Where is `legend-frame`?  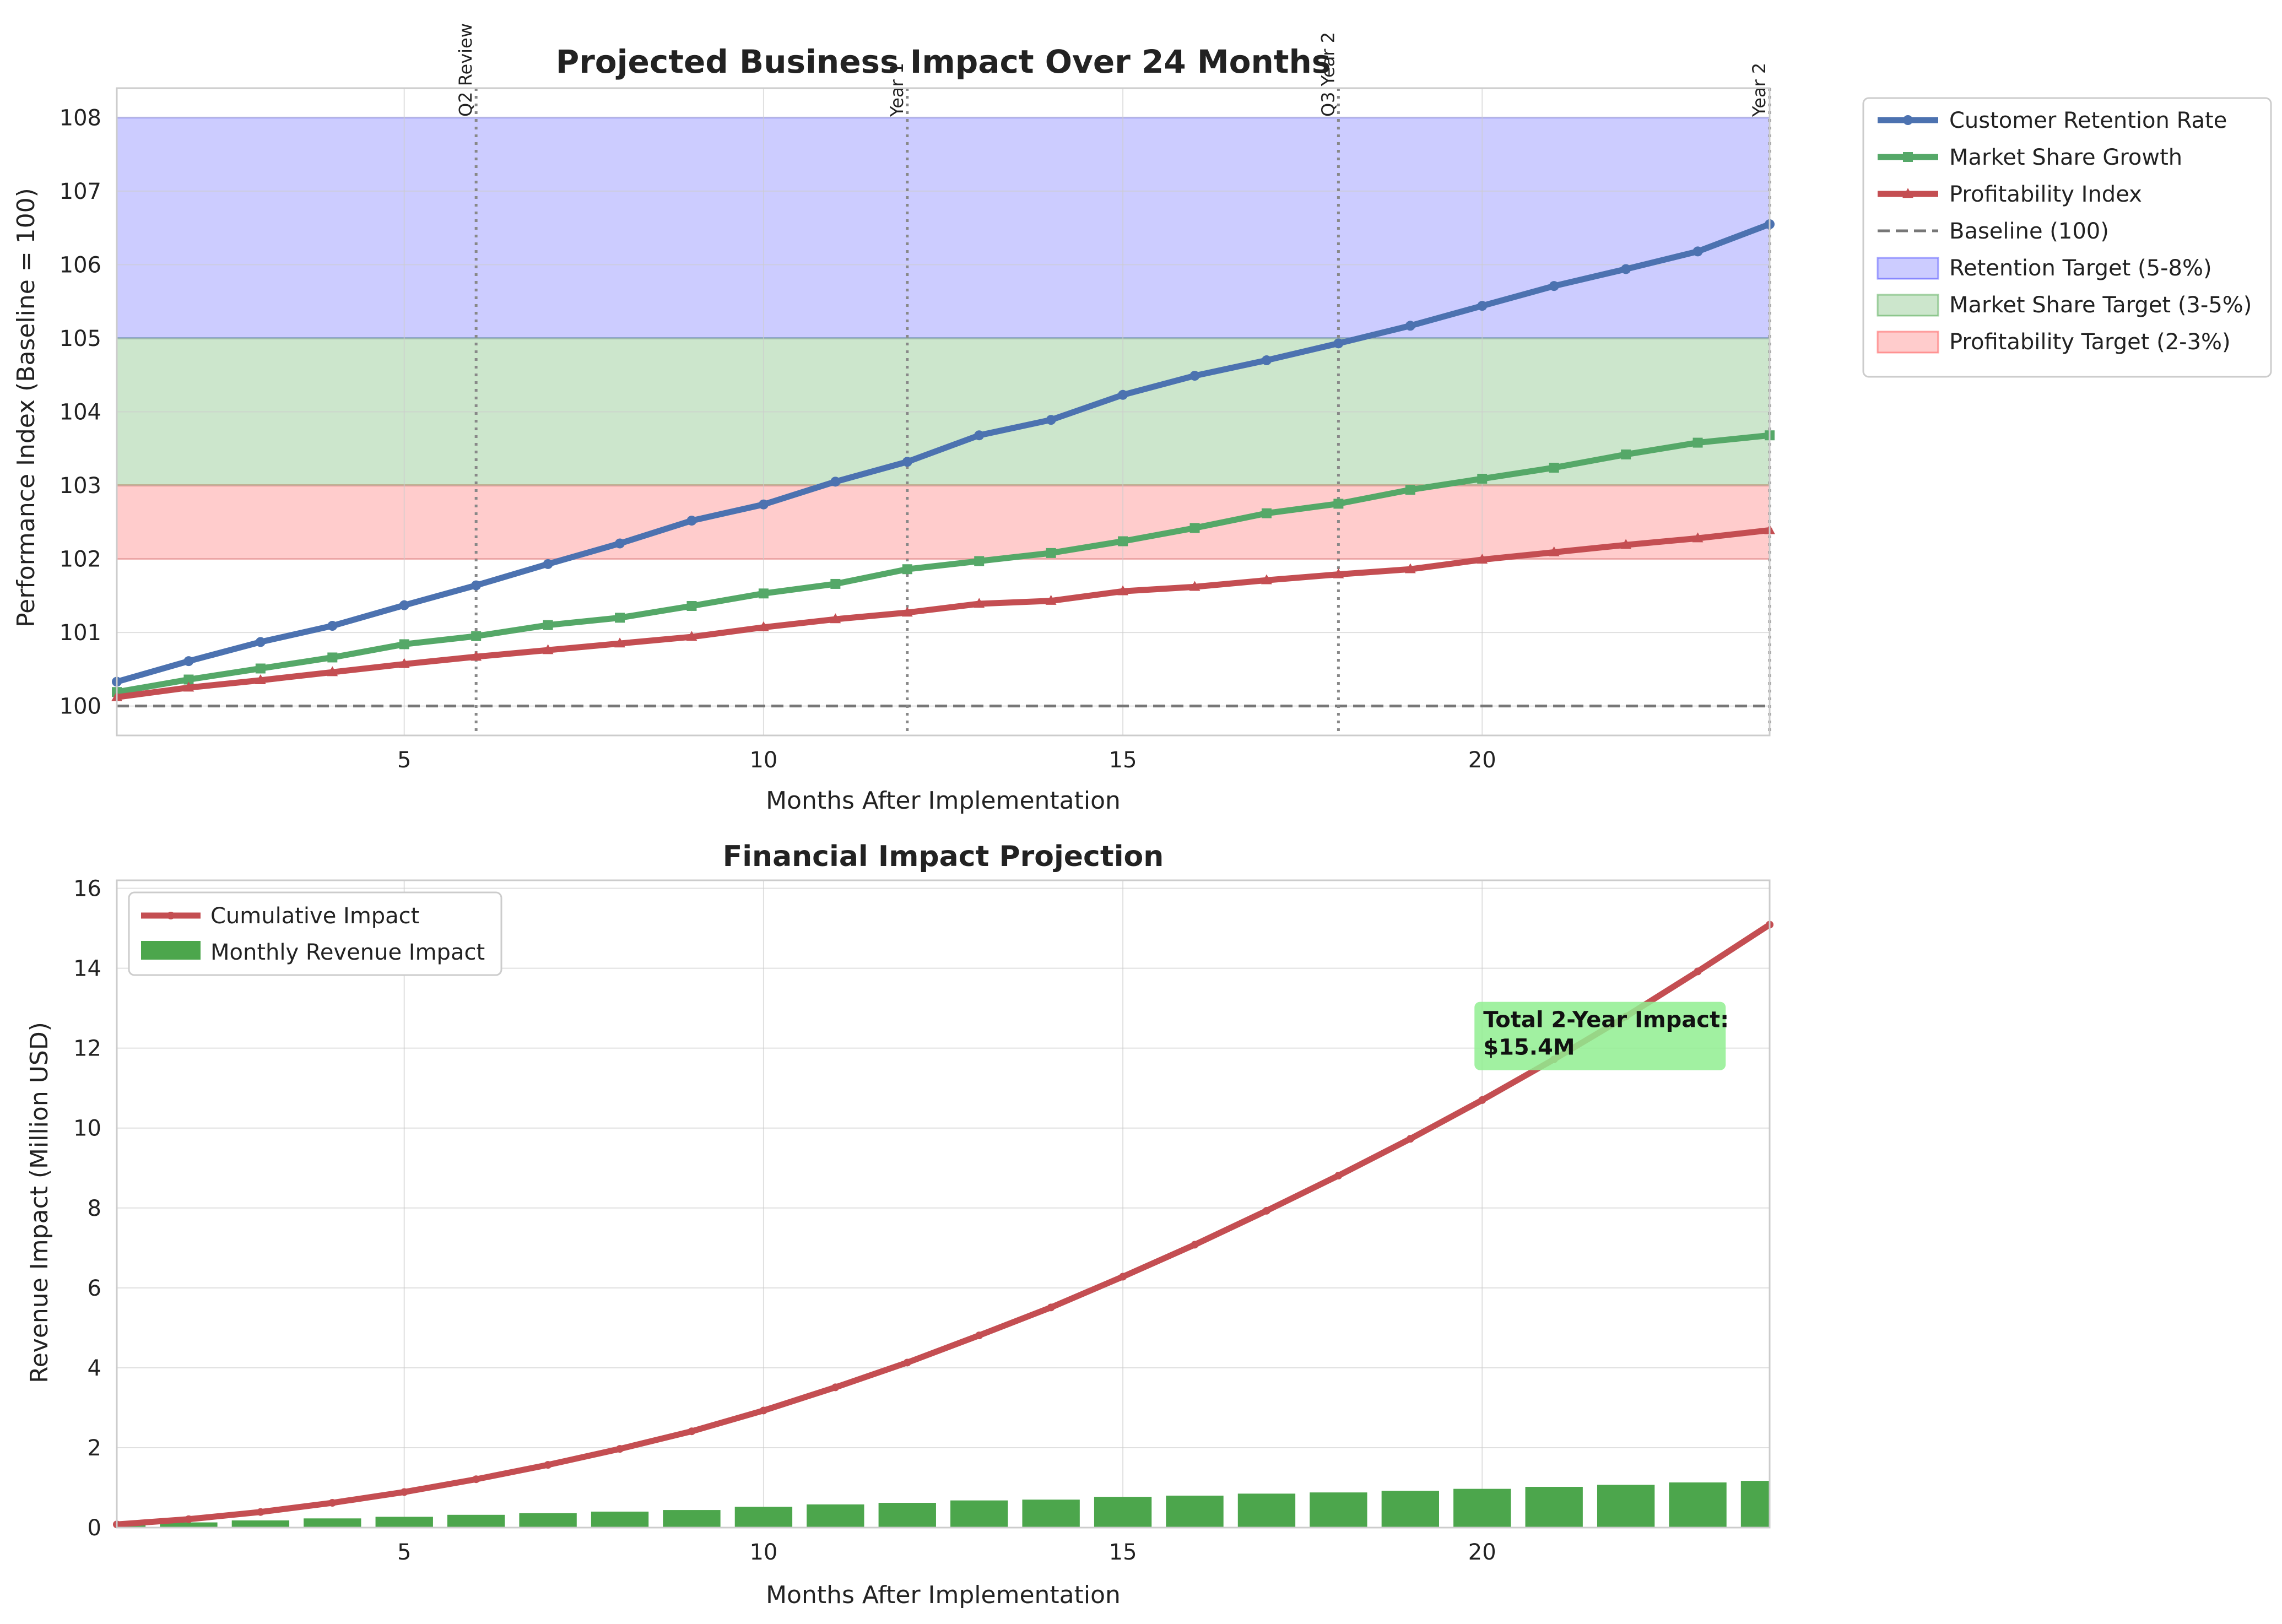
legend-frame is located at coordinates (2067, 238).